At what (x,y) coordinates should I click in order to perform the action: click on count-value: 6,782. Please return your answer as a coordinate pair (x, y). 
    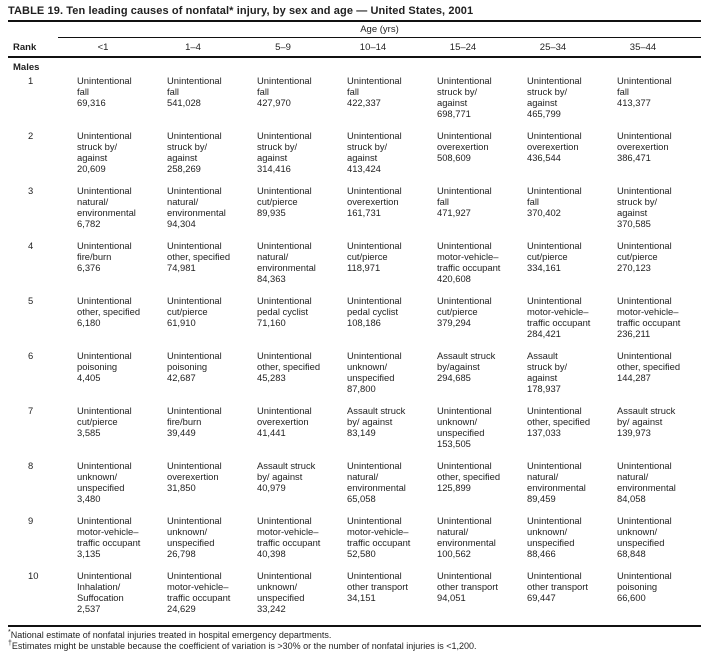
    Looking at the image, I should click on (89, 223).